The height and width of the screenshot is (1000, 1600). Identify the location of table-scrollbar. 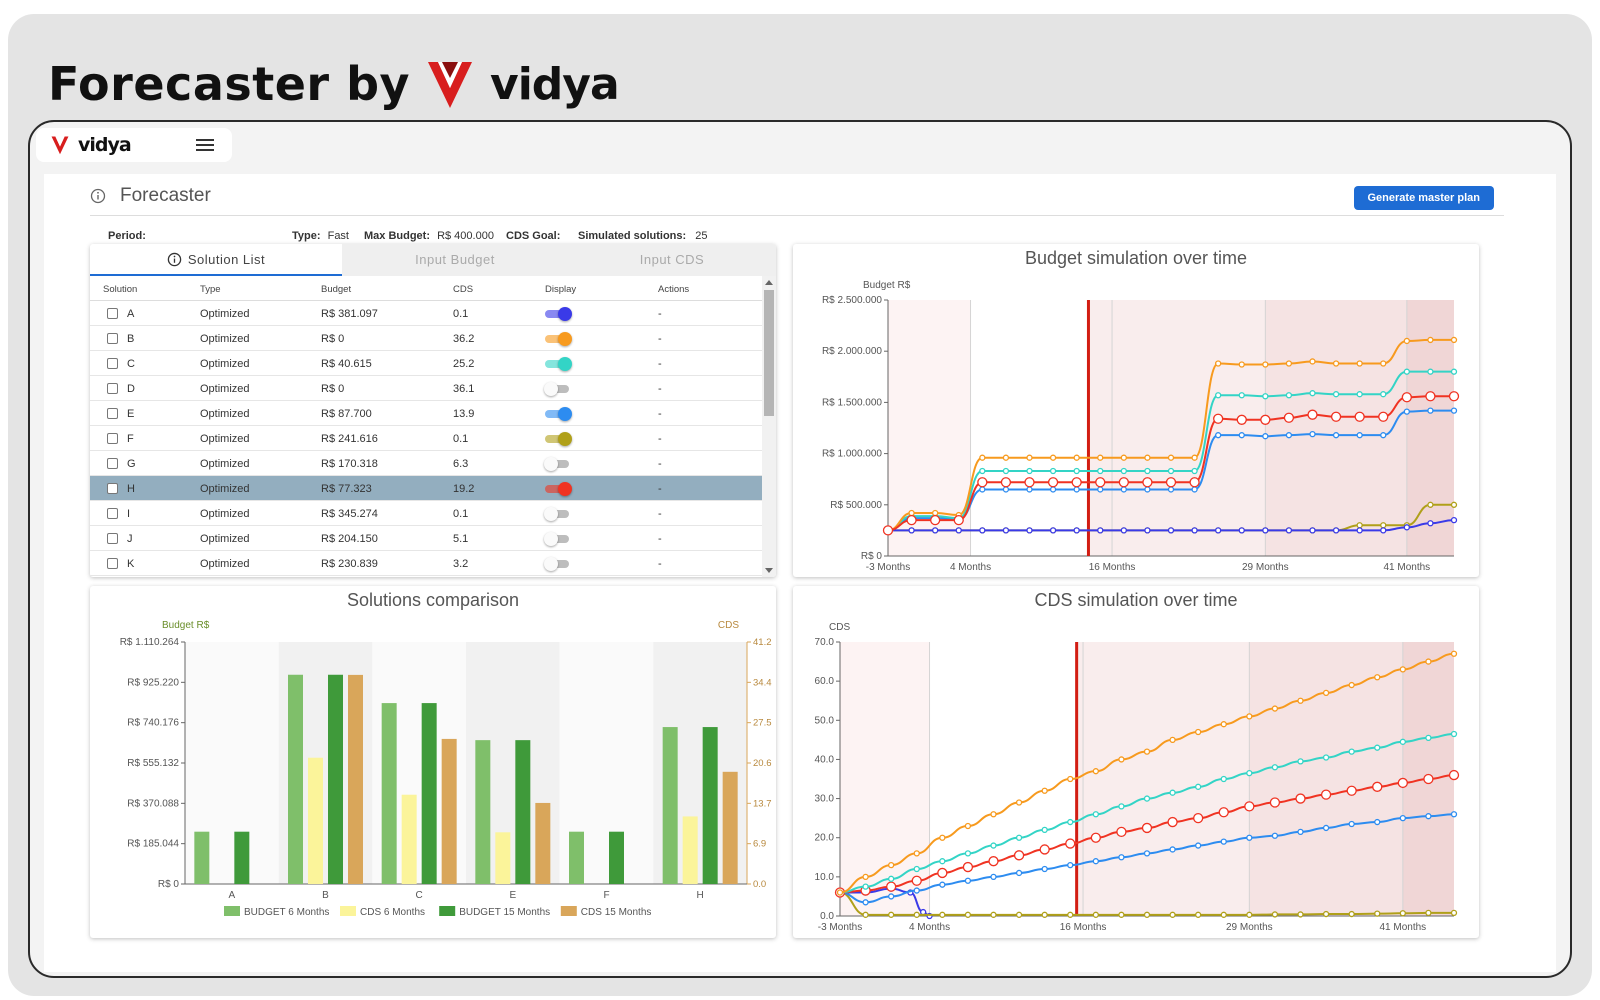
(769, 426).